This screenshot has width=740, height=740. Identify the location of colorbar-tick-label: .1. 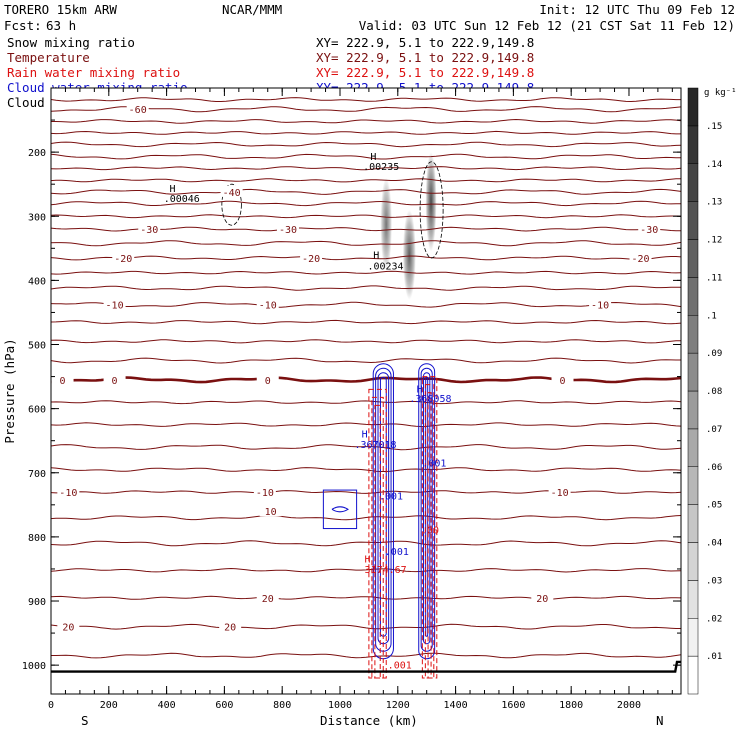
(711, 316).